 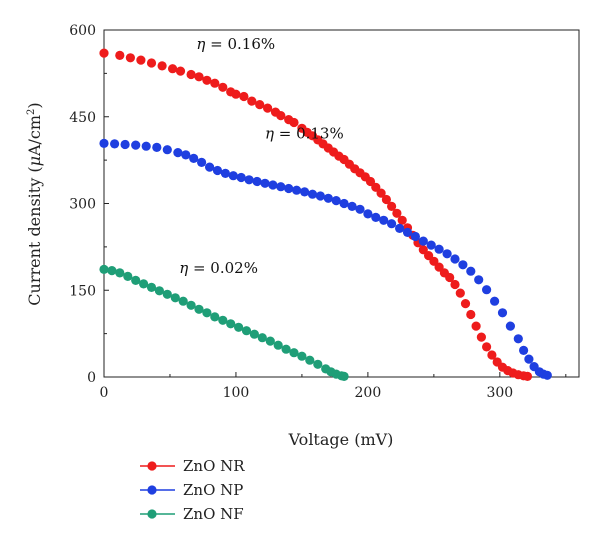 I want to click on legend-item-zno-nf: ZnO NF, so click(x=192, y=514).